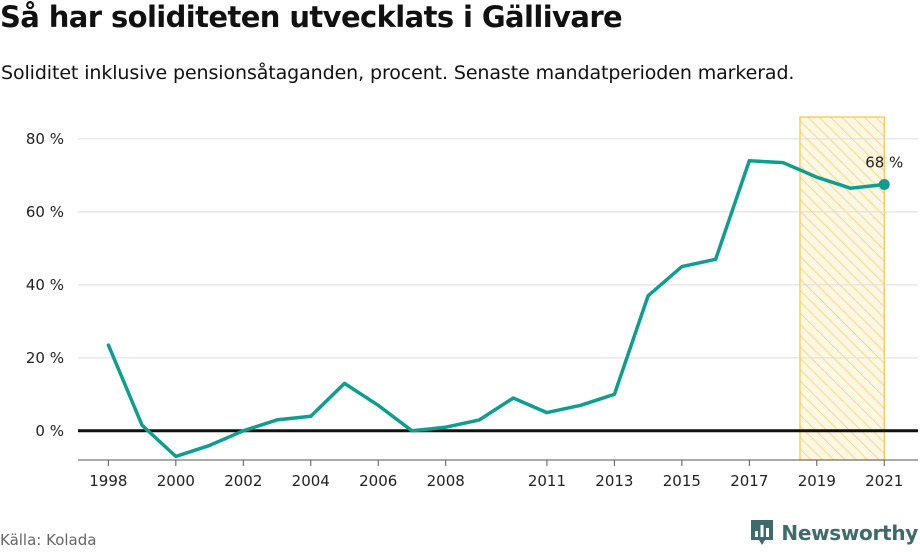  I want to click on bar-chart-icon, so click(762, 532).